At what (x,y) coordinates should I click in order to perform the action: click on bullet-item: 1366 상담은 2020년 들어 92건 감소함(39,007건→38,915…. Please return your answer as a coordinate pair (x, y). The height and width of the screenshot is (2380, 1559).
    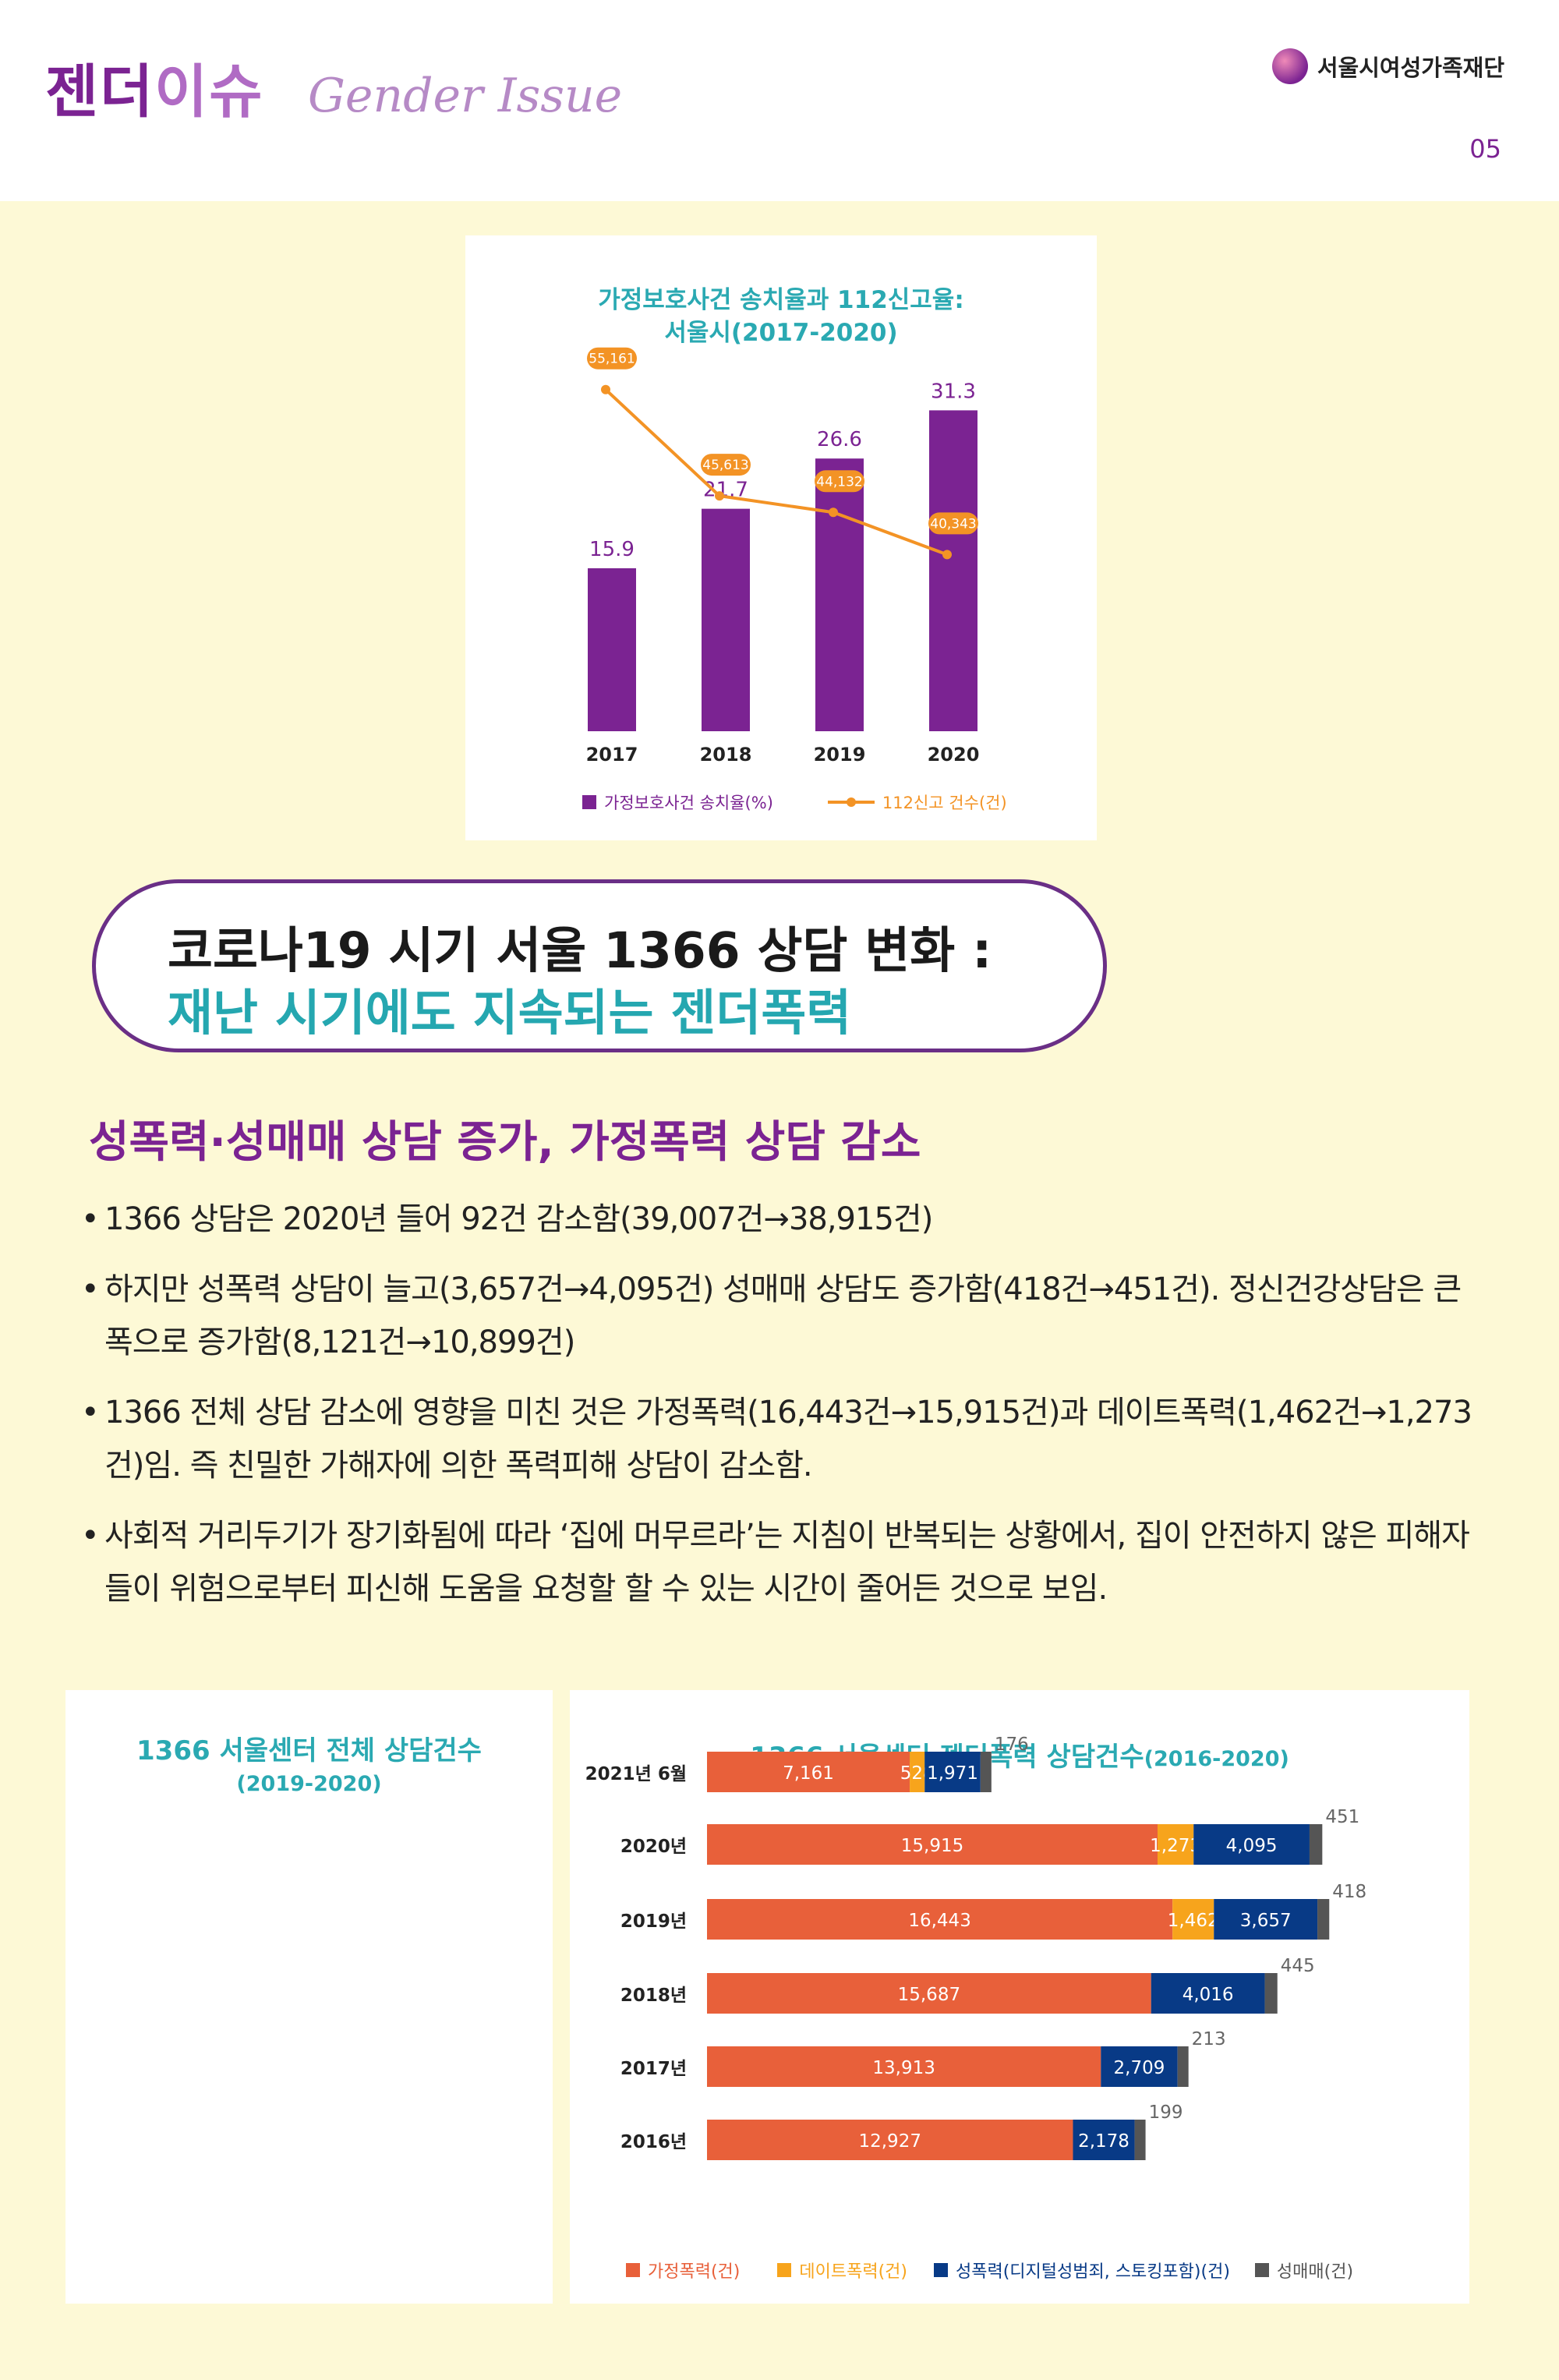
    Looking at the image, I should click on (783, 1219).